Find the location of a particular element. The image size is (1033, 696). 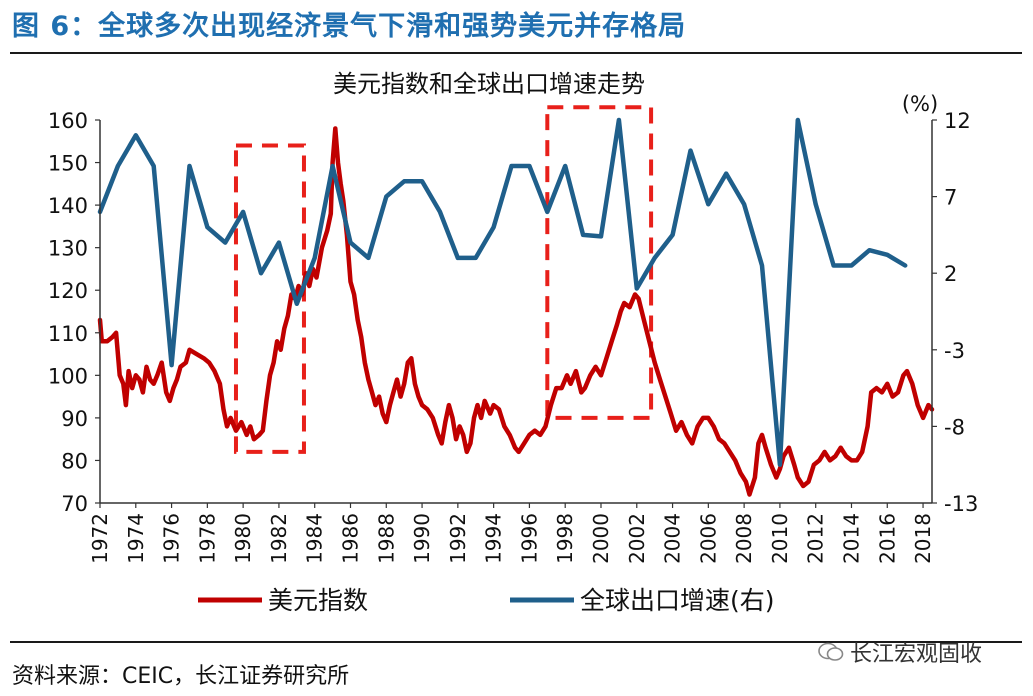

watermark: 长江宏观固收 is located at coordinates (900, 652).